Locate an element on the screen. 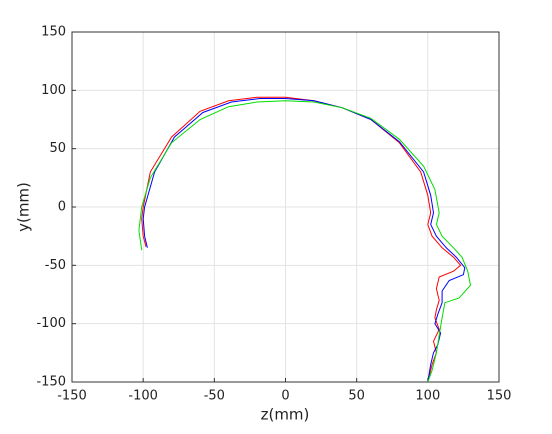 This screenshot has width=552, height=434. x-tick-label: 100 is located at coordinates (427, 396).